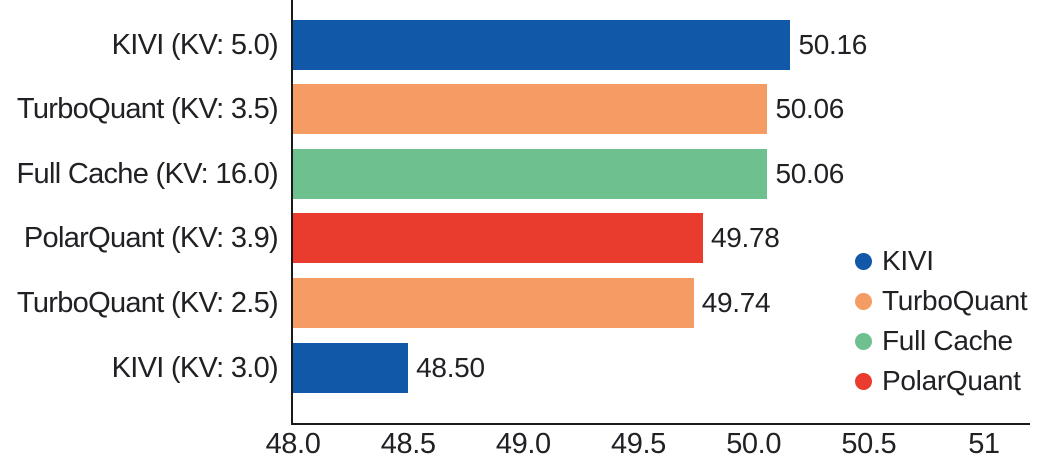 The height and width of the screenshot is (471, 1050). Describe the element at coordinates (638, 444) in the screenshot. I see `x-axis-tick-label: 49.5` at that location.